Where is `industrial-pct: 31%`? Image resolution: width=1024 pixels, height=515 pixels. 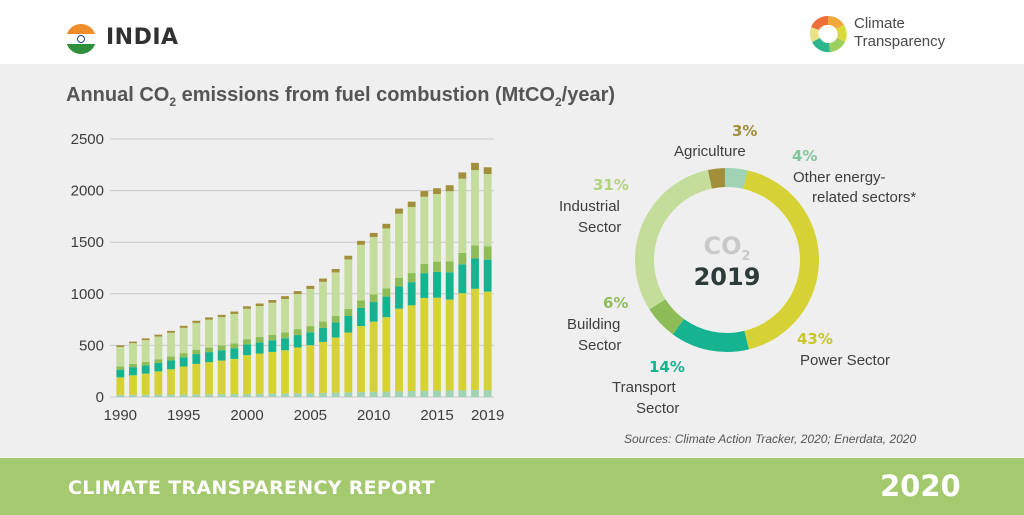
industrial-pct: 31% is located at coordinates (611, 185).